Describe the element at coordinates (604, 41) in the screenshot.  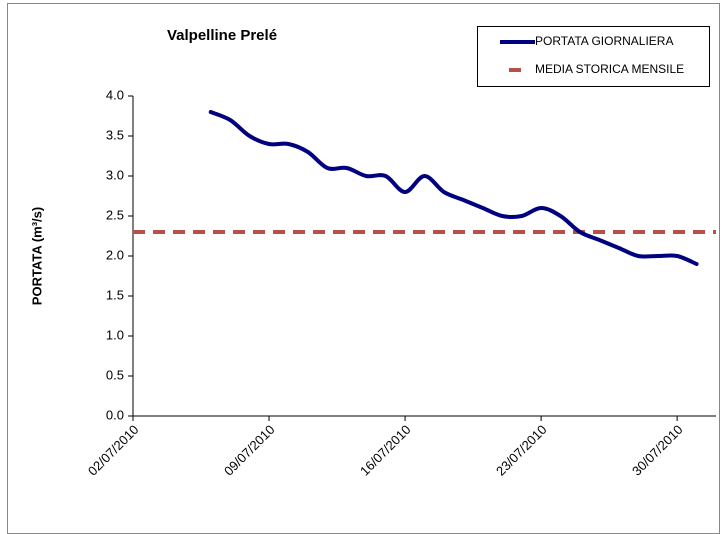
I see `legend-label: PORTATA GIORNALIERA` at that location.